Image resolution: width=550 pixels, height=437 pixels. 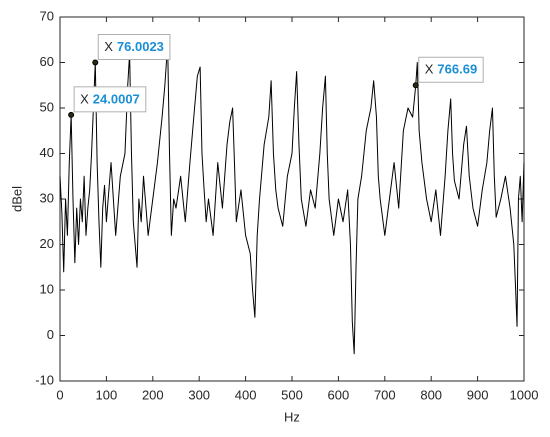 I want to click on x-tick-label: 500, so click(x=292, y=394).